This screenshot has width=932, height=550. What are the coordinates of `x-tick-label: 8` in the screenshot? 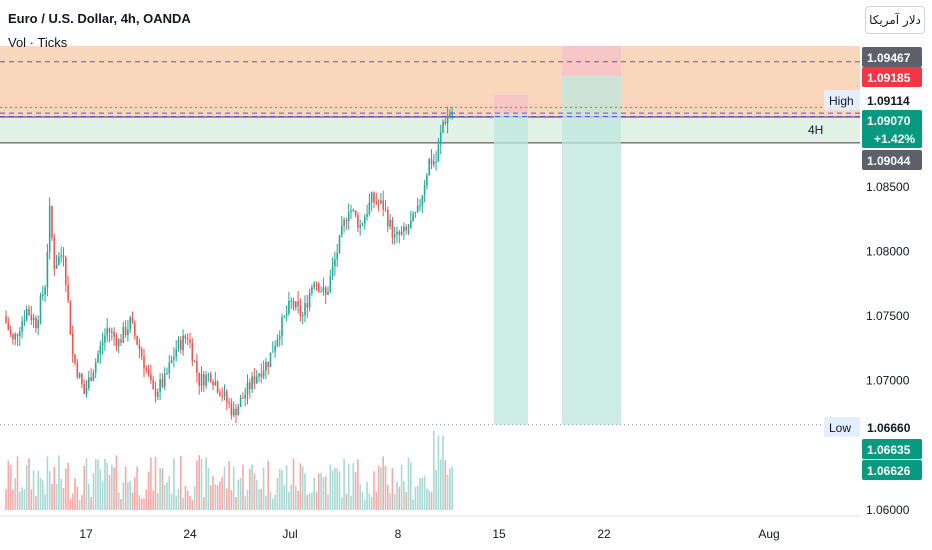 It's located at (398, 534).